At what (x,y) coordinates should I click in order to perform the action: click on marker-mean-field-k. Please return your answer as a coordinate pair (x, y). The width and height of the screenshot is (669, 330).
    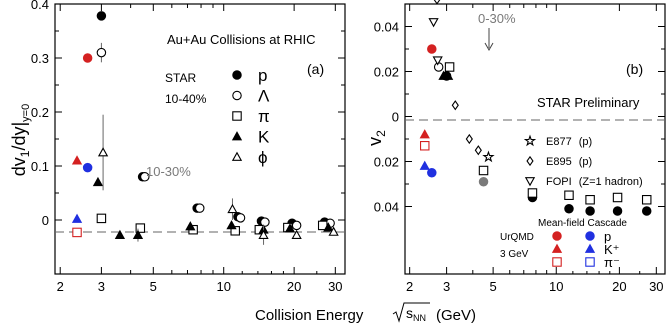
    Looking at the image, I should click on (424, 134).